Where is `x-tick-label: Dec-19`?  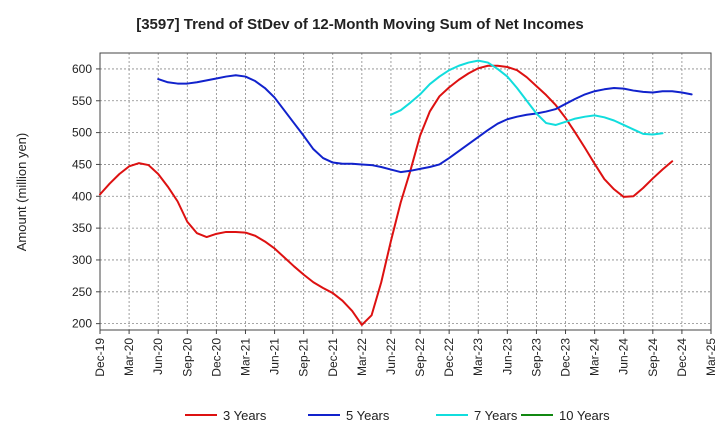
x-tick-label: Dec-19 is located at coordinates (100, 357).